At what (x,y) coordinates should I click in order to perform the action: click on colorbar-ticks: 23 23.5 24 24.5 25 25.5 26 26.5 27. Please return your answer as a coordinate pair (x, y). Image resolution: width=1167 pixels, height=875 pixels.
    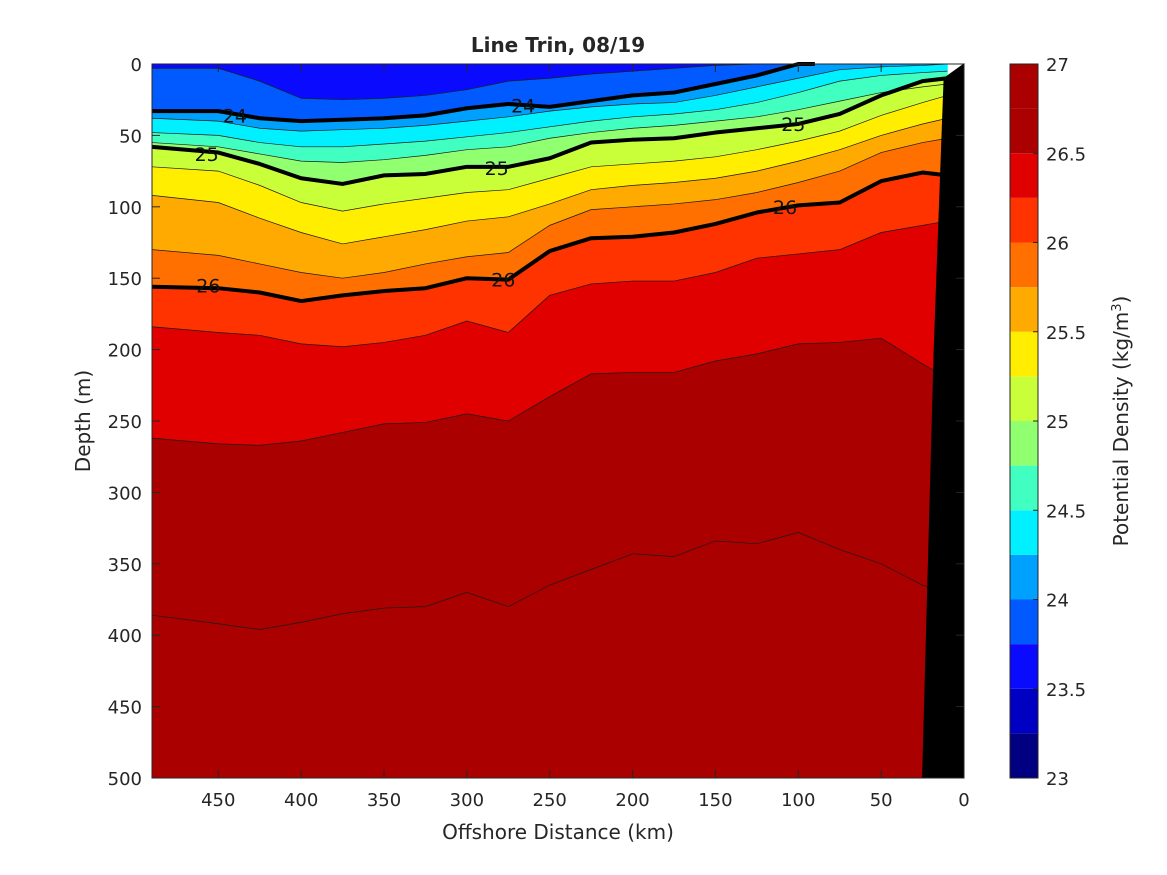
    Looking at the image, I should click on (1059, 422).